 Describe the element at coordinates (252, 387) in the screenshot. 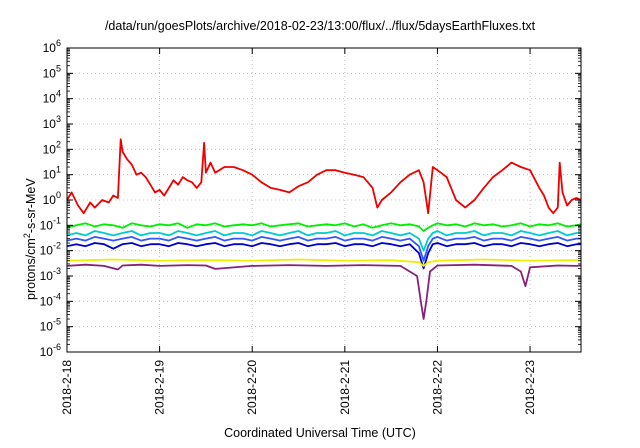

I see `x-tick-label: 2018-2-20` at that location.